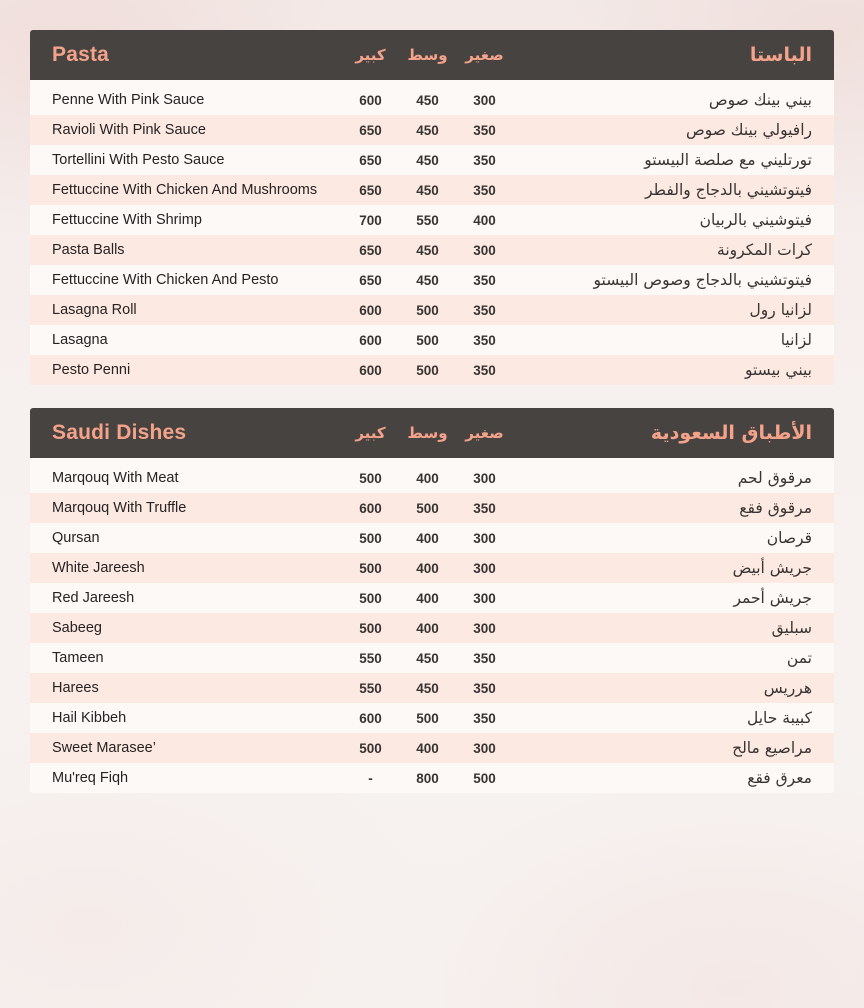  Describe the element at coordinates (81, 54) in the screenshot. I see `section-title-en: Pasta` at that location.